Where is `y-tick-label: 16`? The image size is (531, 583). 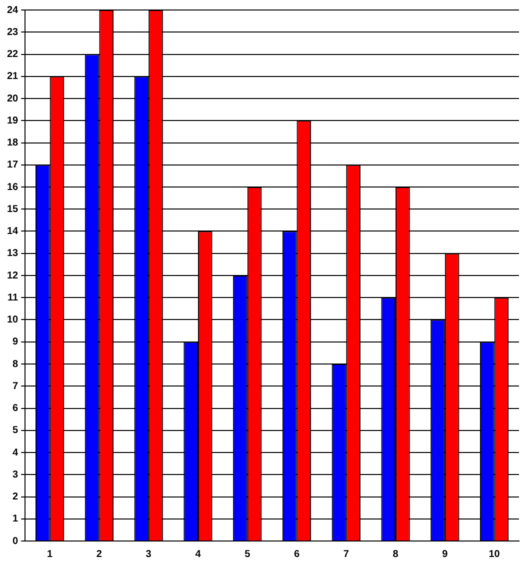
y-tick-label: 16 is located at coordinates (13, 187).